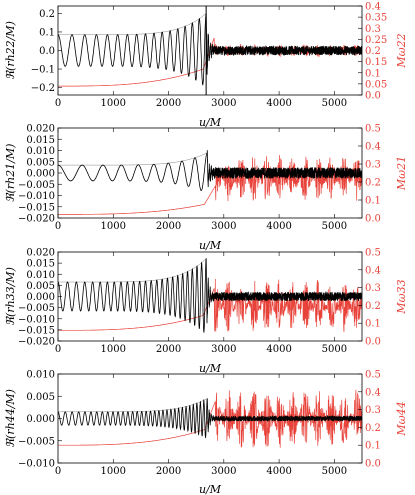 The width and height of the screenshot is (415, 495). I want to click on y-axis-label-left: ℜ(rh33/M), so click(10, 296).